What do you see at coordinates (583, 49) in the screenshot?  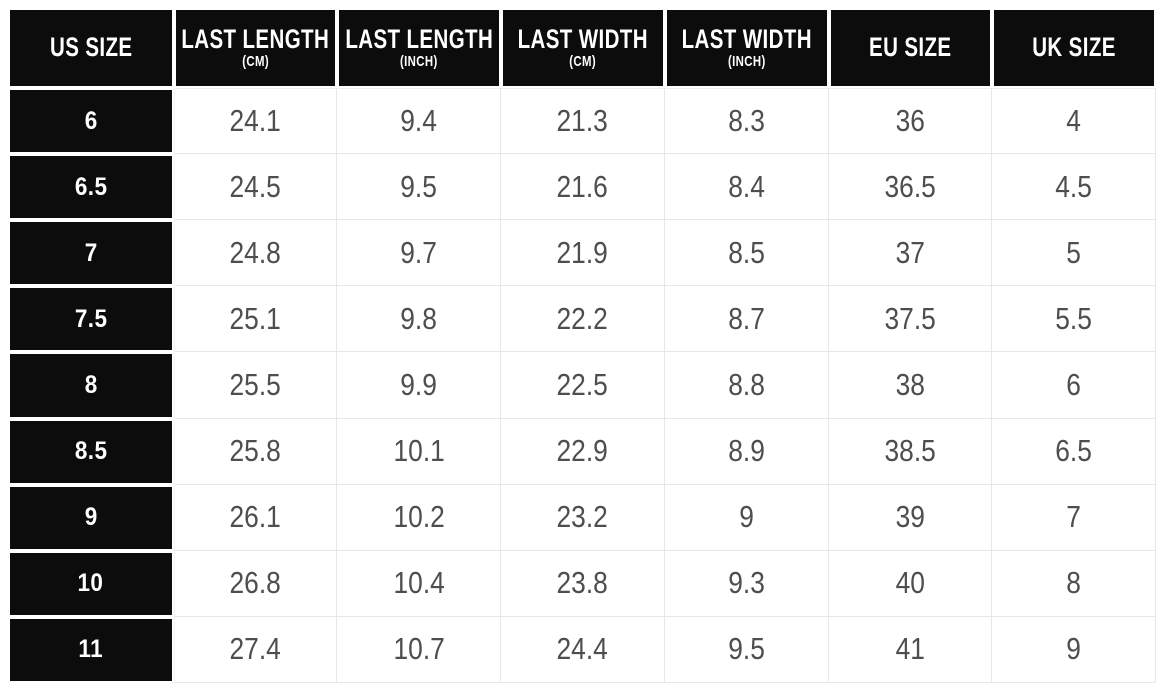 I see `column-header-last-width-cm: LAST WIDTH (CM)` at bounding box center [583, 49].